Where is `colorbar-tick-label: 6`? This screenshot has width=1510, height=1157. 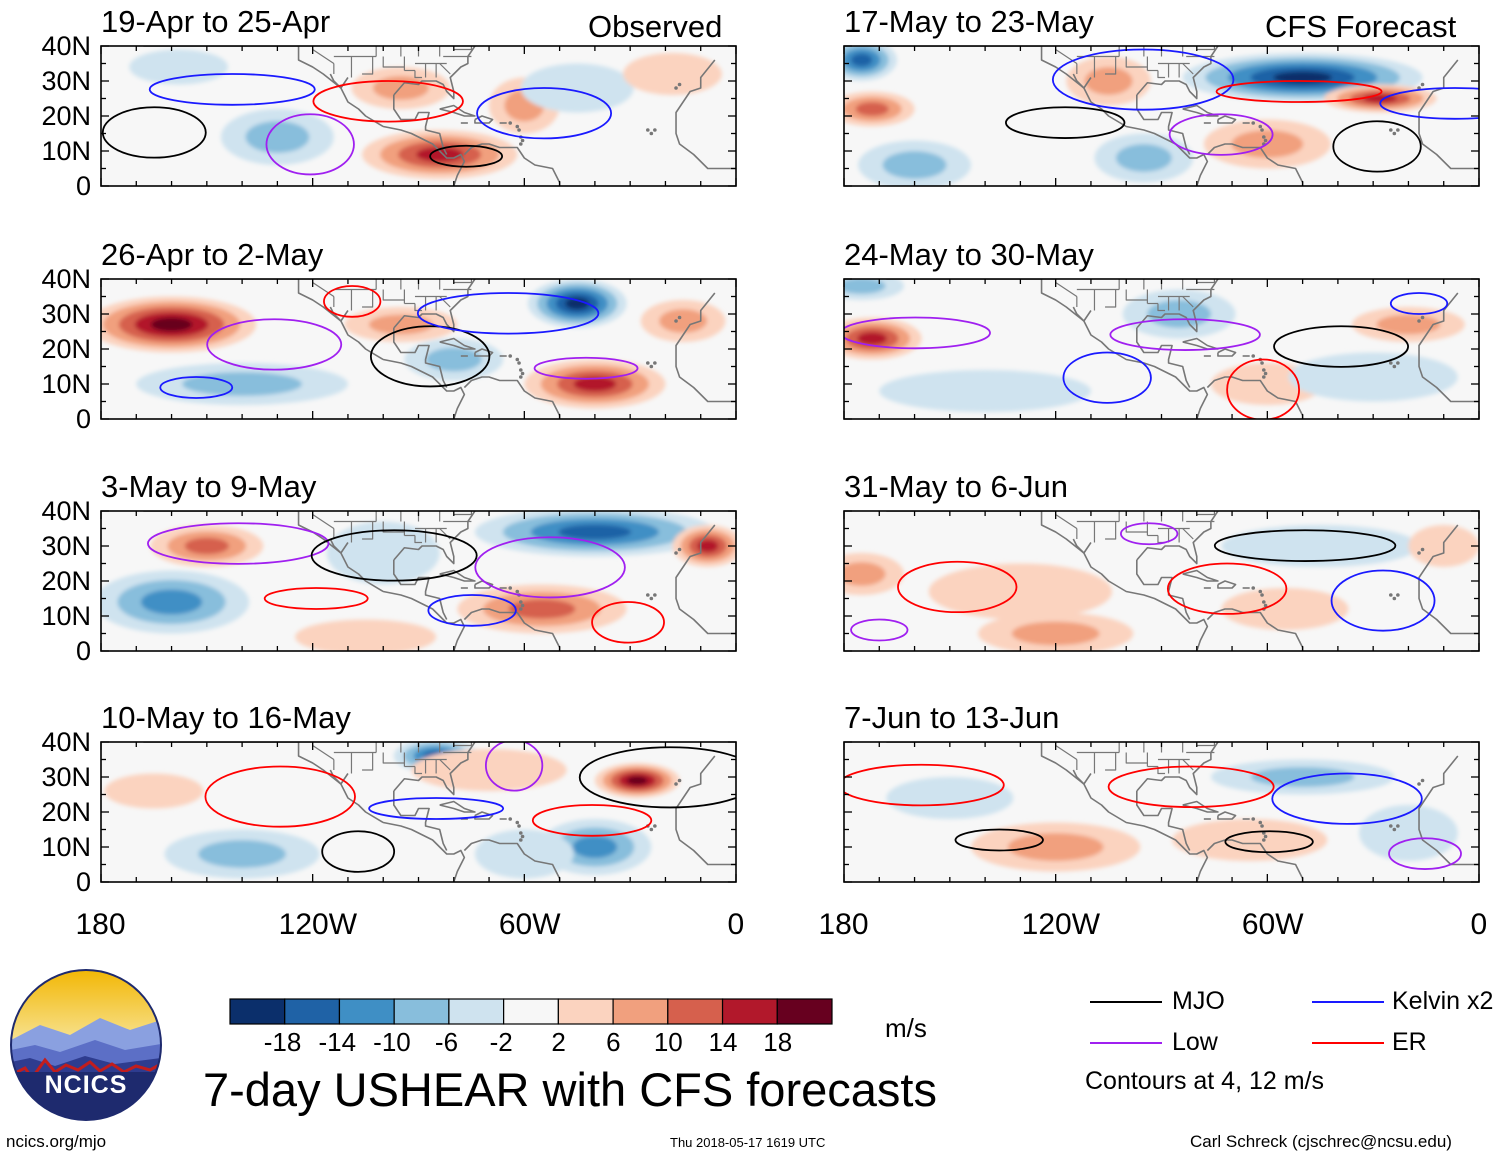
colorbar-tick-label: 6 is located at coordinates (613, 1042).